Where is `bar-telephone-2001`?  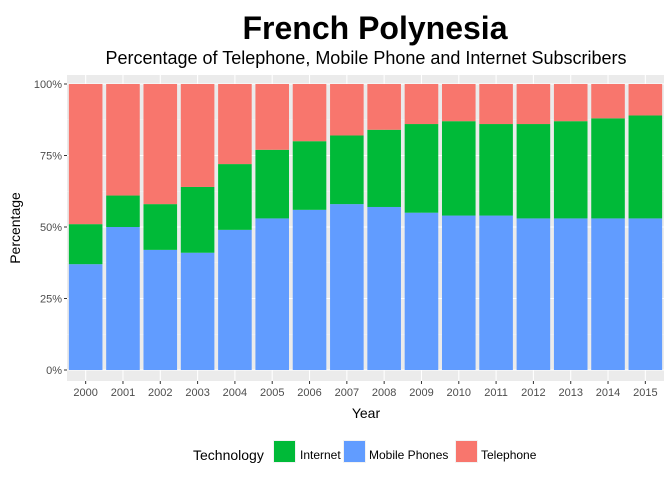
bar-telephone-2001 is located at coordinates (123, 140).